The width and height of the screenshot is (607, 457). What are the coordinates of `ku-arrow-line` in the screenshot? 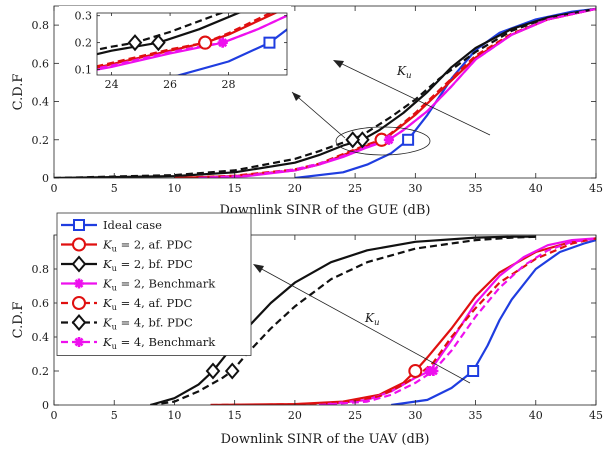 It's located at (364, 325).